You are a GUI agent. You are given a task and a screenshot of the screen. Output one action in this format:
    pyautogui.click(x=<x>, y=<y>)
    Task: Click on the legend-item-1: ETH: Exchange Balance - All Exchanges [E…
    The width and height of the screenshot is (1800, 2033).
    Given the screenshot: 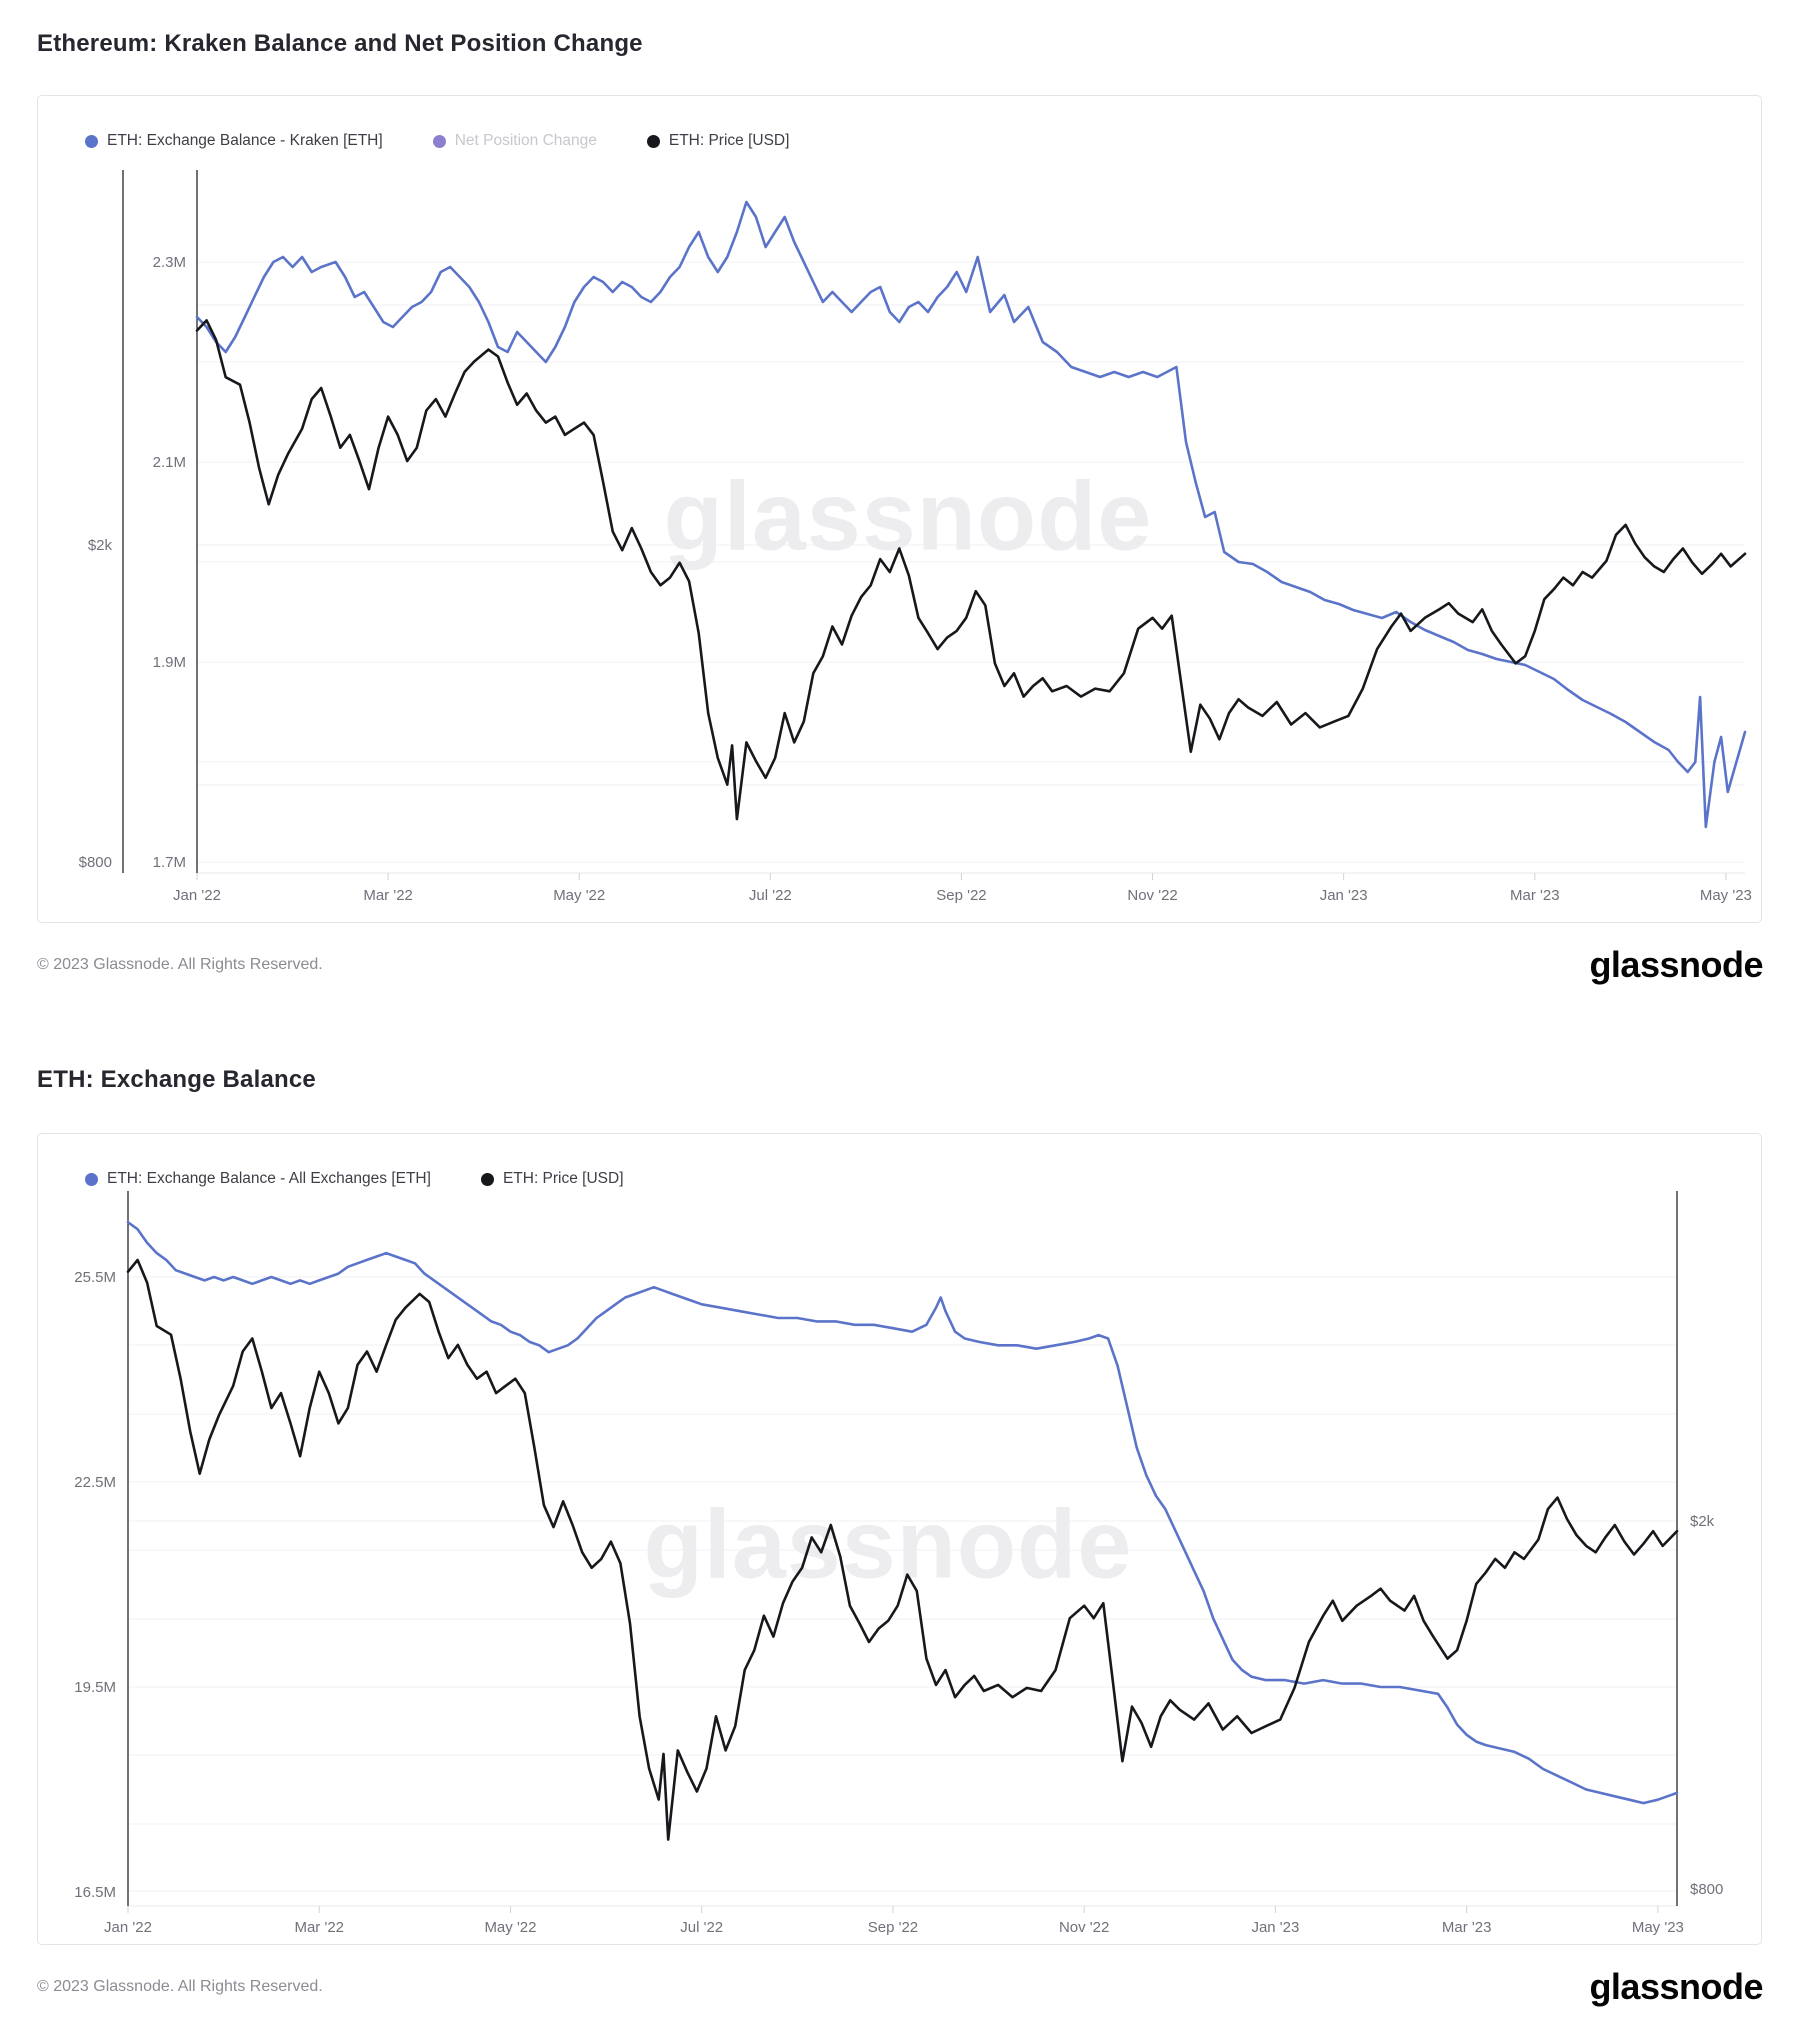 What is the action you would take?
    pyautogui.click(x=258, y=1179)
    